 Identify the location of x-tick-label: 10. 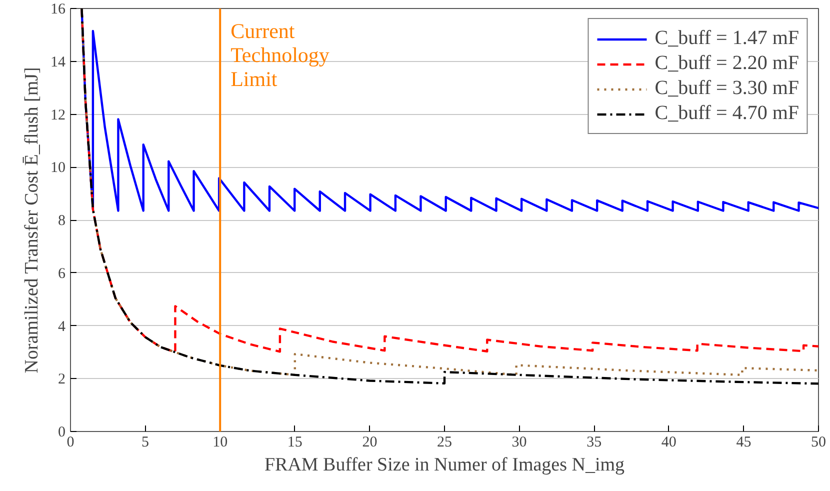
(220, 442).